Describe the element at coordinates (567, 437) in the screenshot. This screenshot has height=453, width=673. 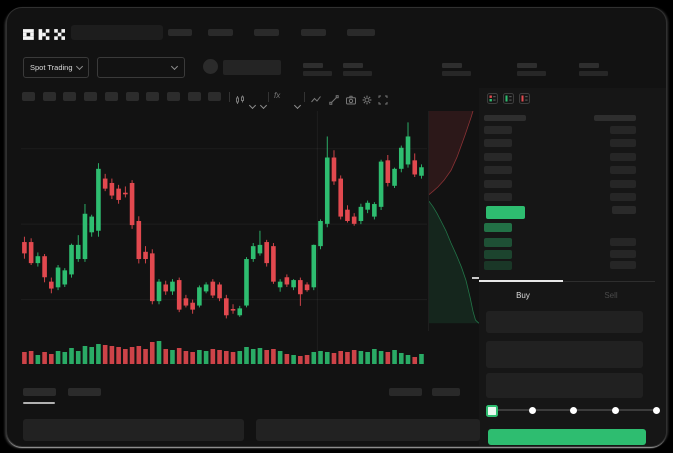
I see `buy-submit-button` at that location.